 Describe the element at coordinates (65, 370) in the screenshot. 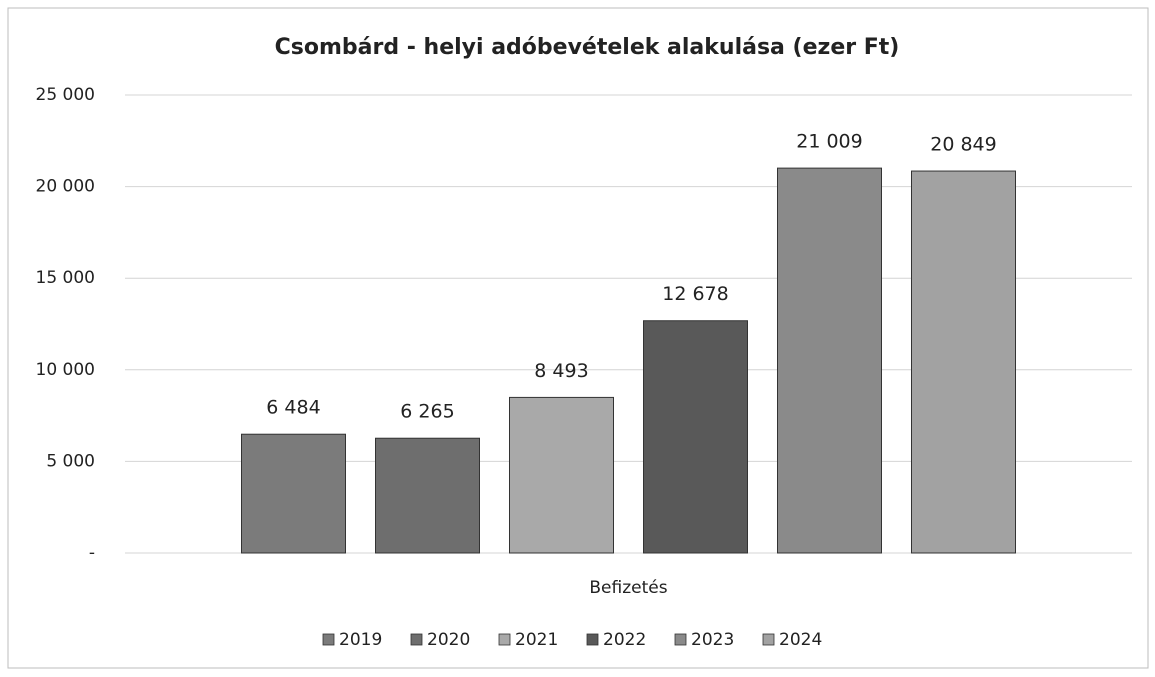

I see `y-tick-label: 10 000` at that location.